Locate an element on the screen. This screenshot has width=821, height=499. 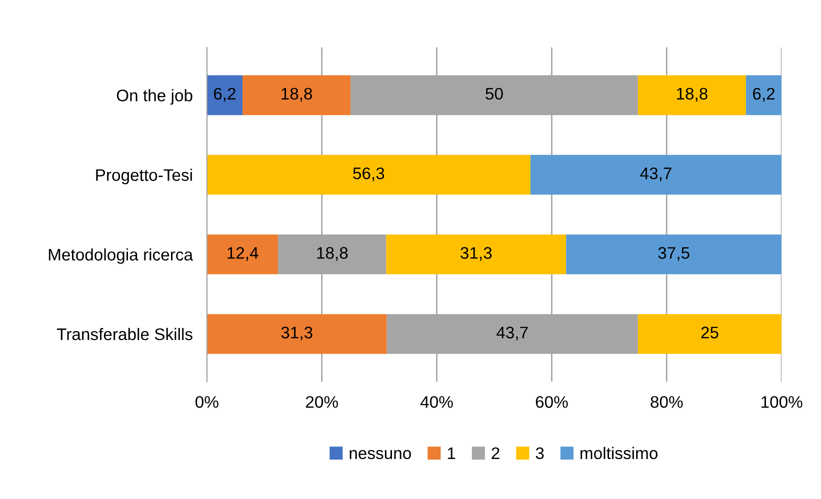
data-label: 37,5 is located at coordinates (674, 254).